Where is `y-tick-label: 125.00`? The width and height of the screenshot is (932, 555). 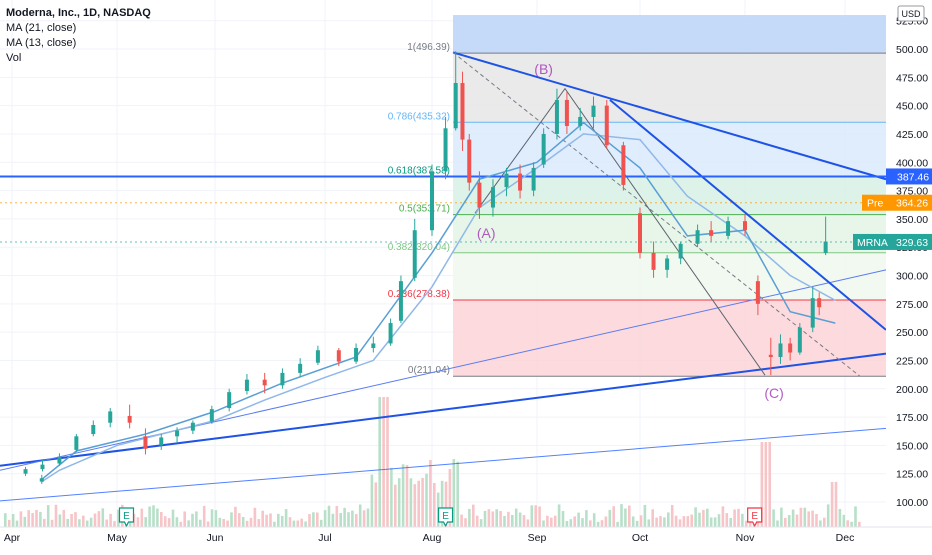 y-tick-label: 125.00 is located at coordinates (912, 475).